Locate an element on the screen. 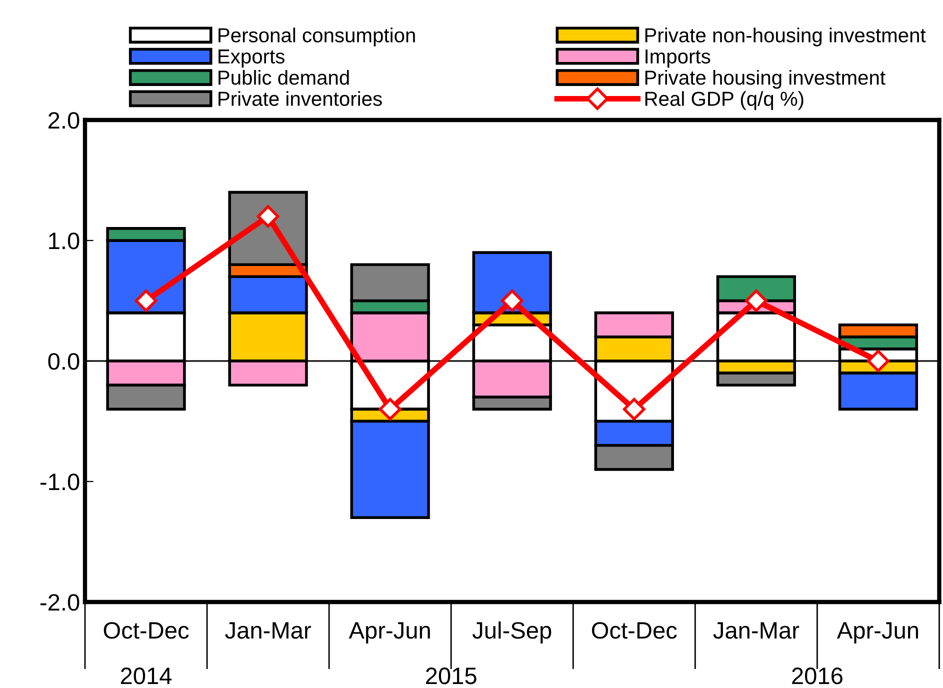 This screenshot has height=688, width=943. text: 2016 is located at coordinates (817, 676).